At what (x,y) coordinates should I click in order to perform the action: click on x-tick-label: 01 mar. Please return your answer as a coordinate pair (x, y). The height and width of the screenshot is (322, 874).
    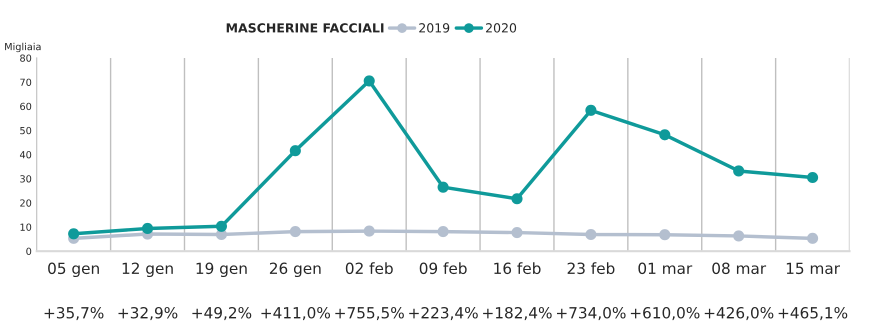
    Looking at the image, I should click on (665, 268).